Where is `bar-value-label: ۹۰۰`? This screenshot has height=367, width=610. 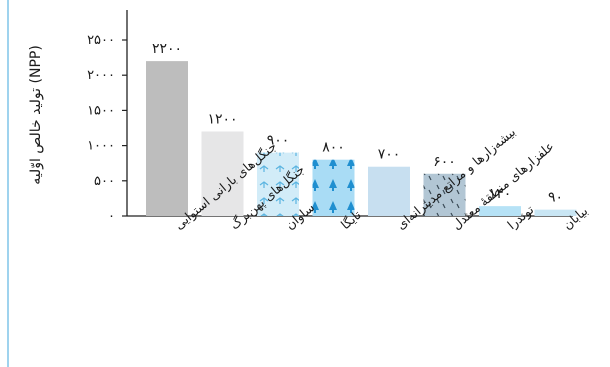
bar-value-label: ۹۰۰ is located at coordinates (278, 141).